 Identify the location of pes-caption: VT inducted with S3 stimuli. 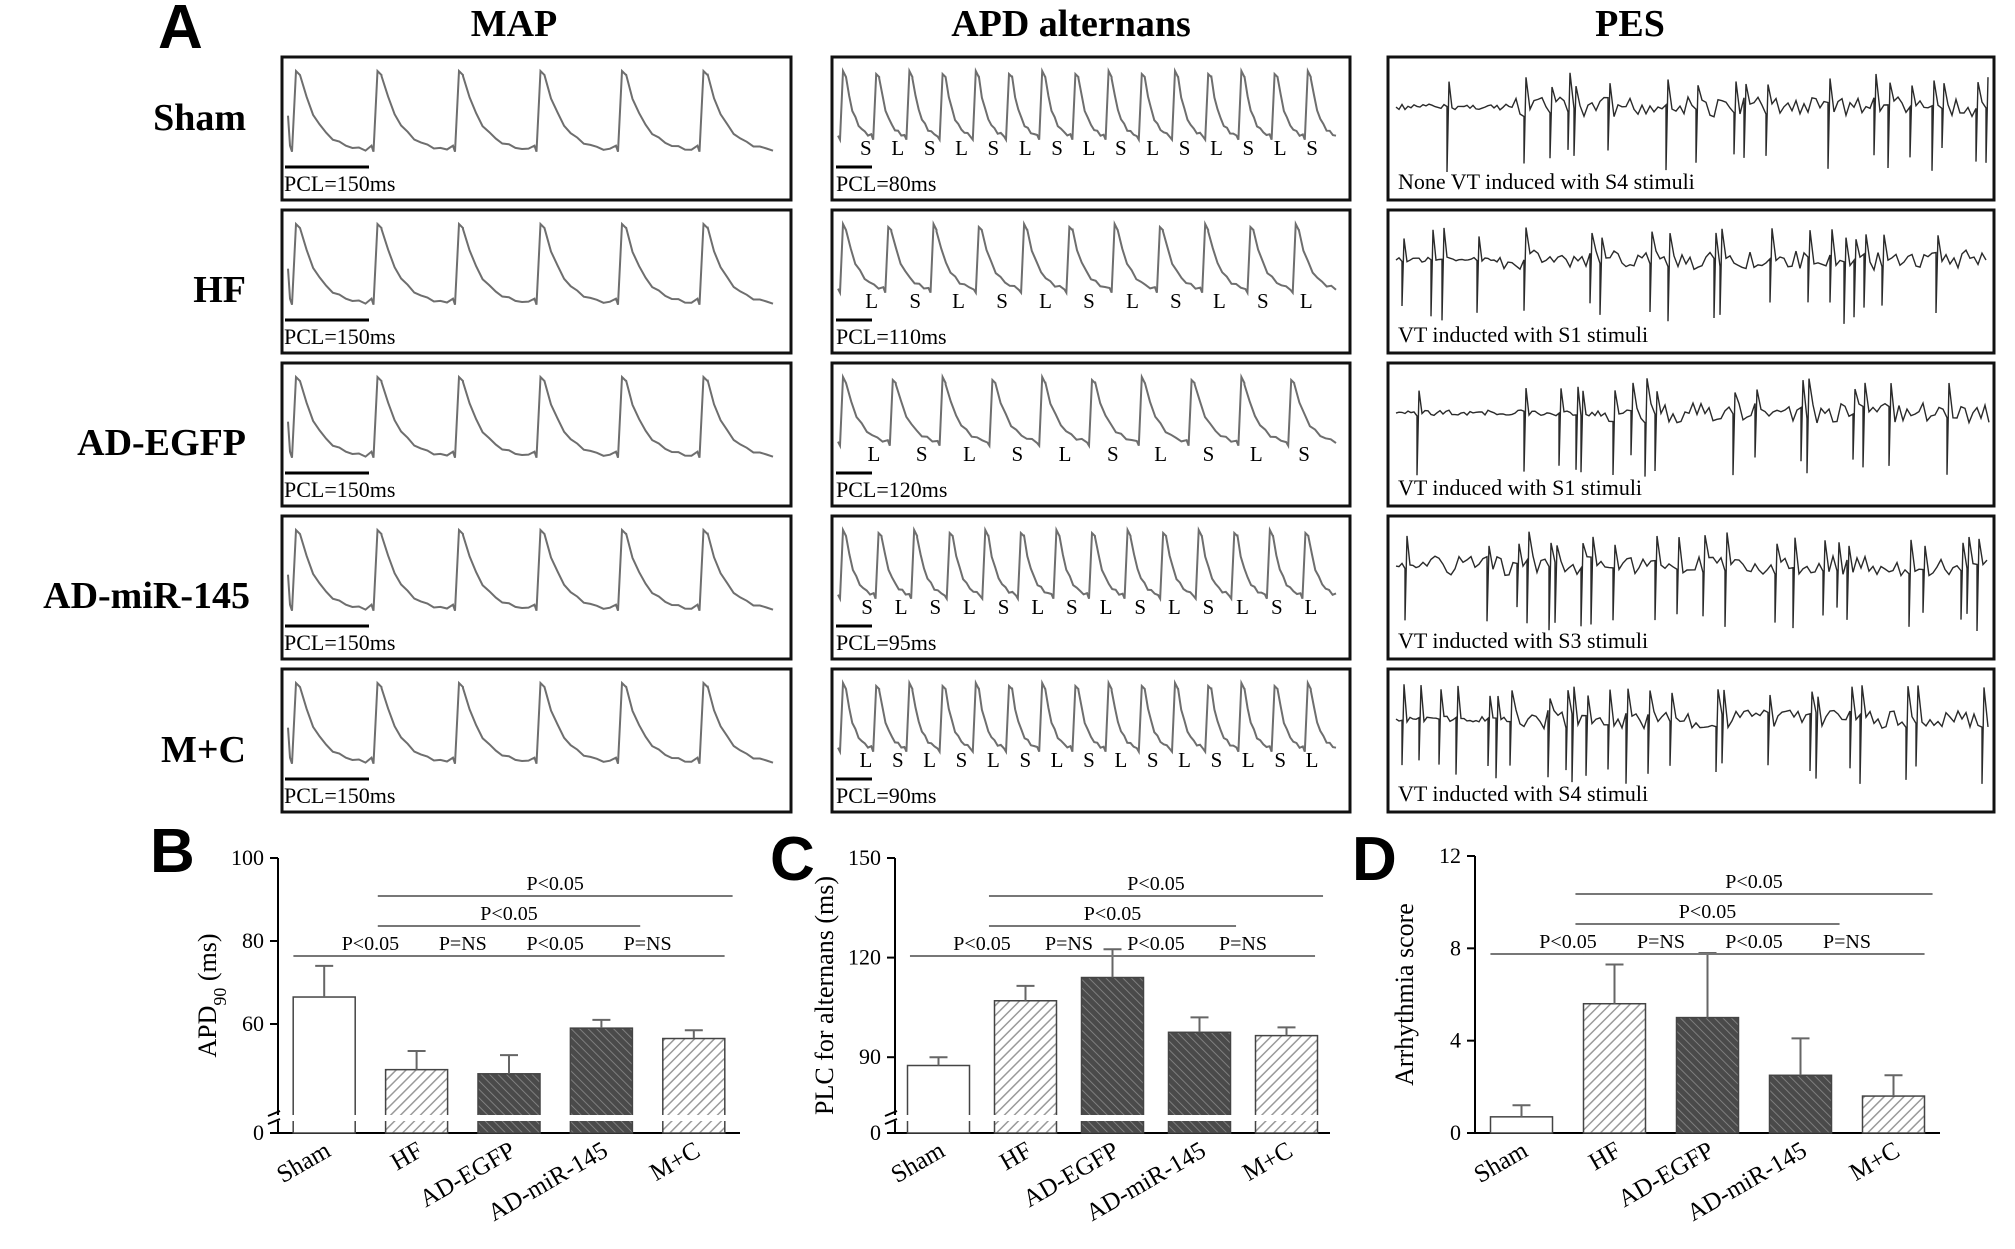
(1523, 640).